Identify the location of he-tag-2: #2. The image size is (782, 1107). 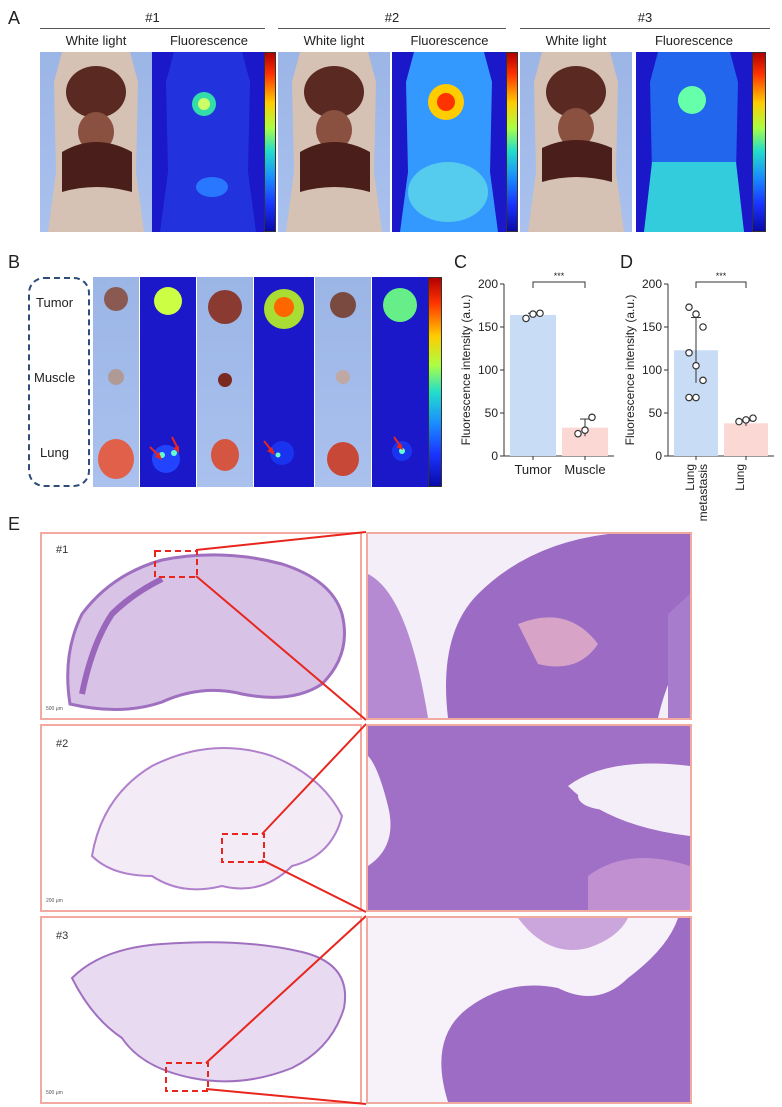
(62, 744).